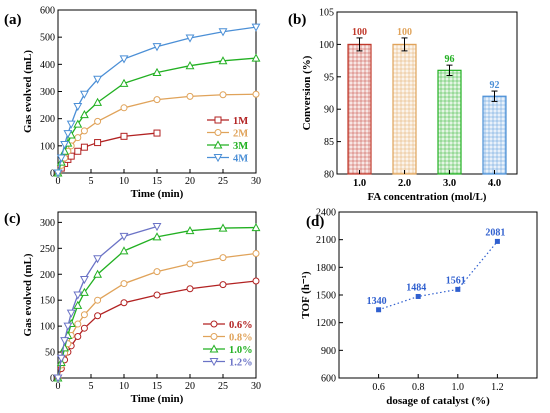  I want to click on trend-line, so click(438, 276).